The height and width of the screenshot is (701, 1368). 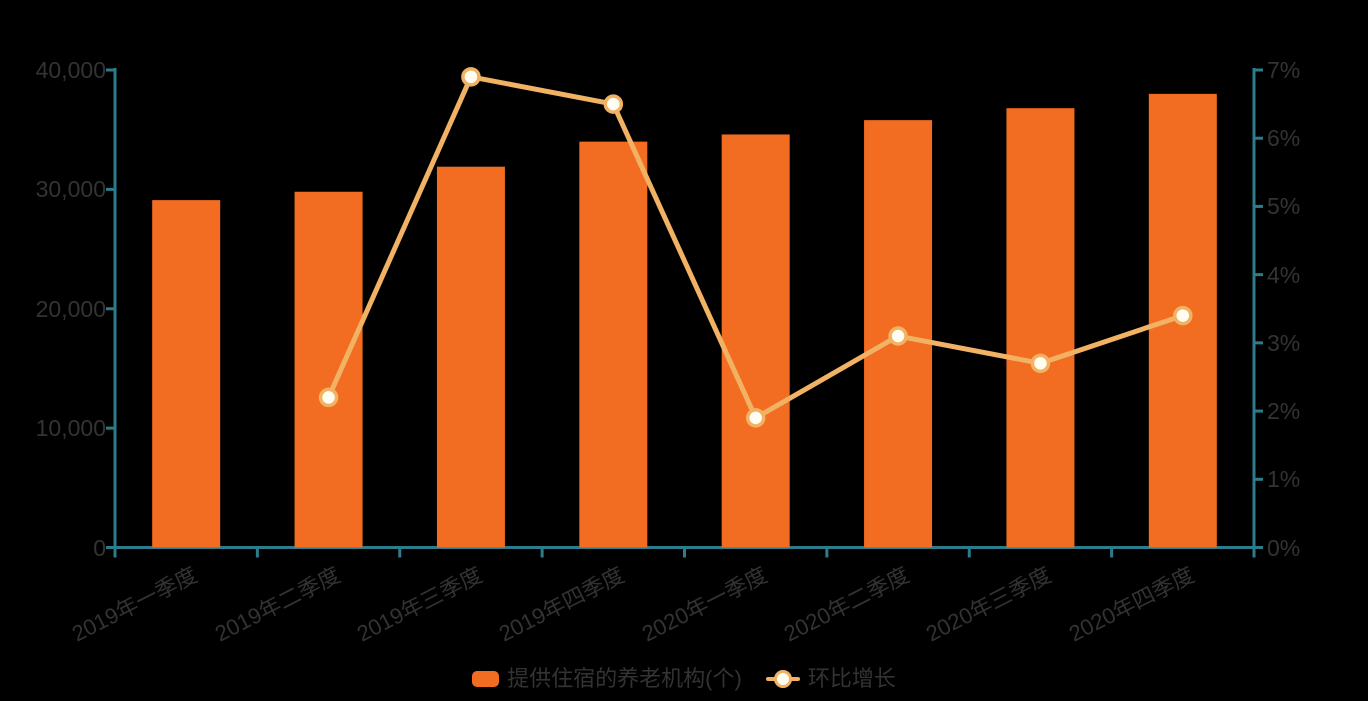 I want to click on legend: 提供住宿的养老机构(个) 环比增长, so click(x=684, y=679).